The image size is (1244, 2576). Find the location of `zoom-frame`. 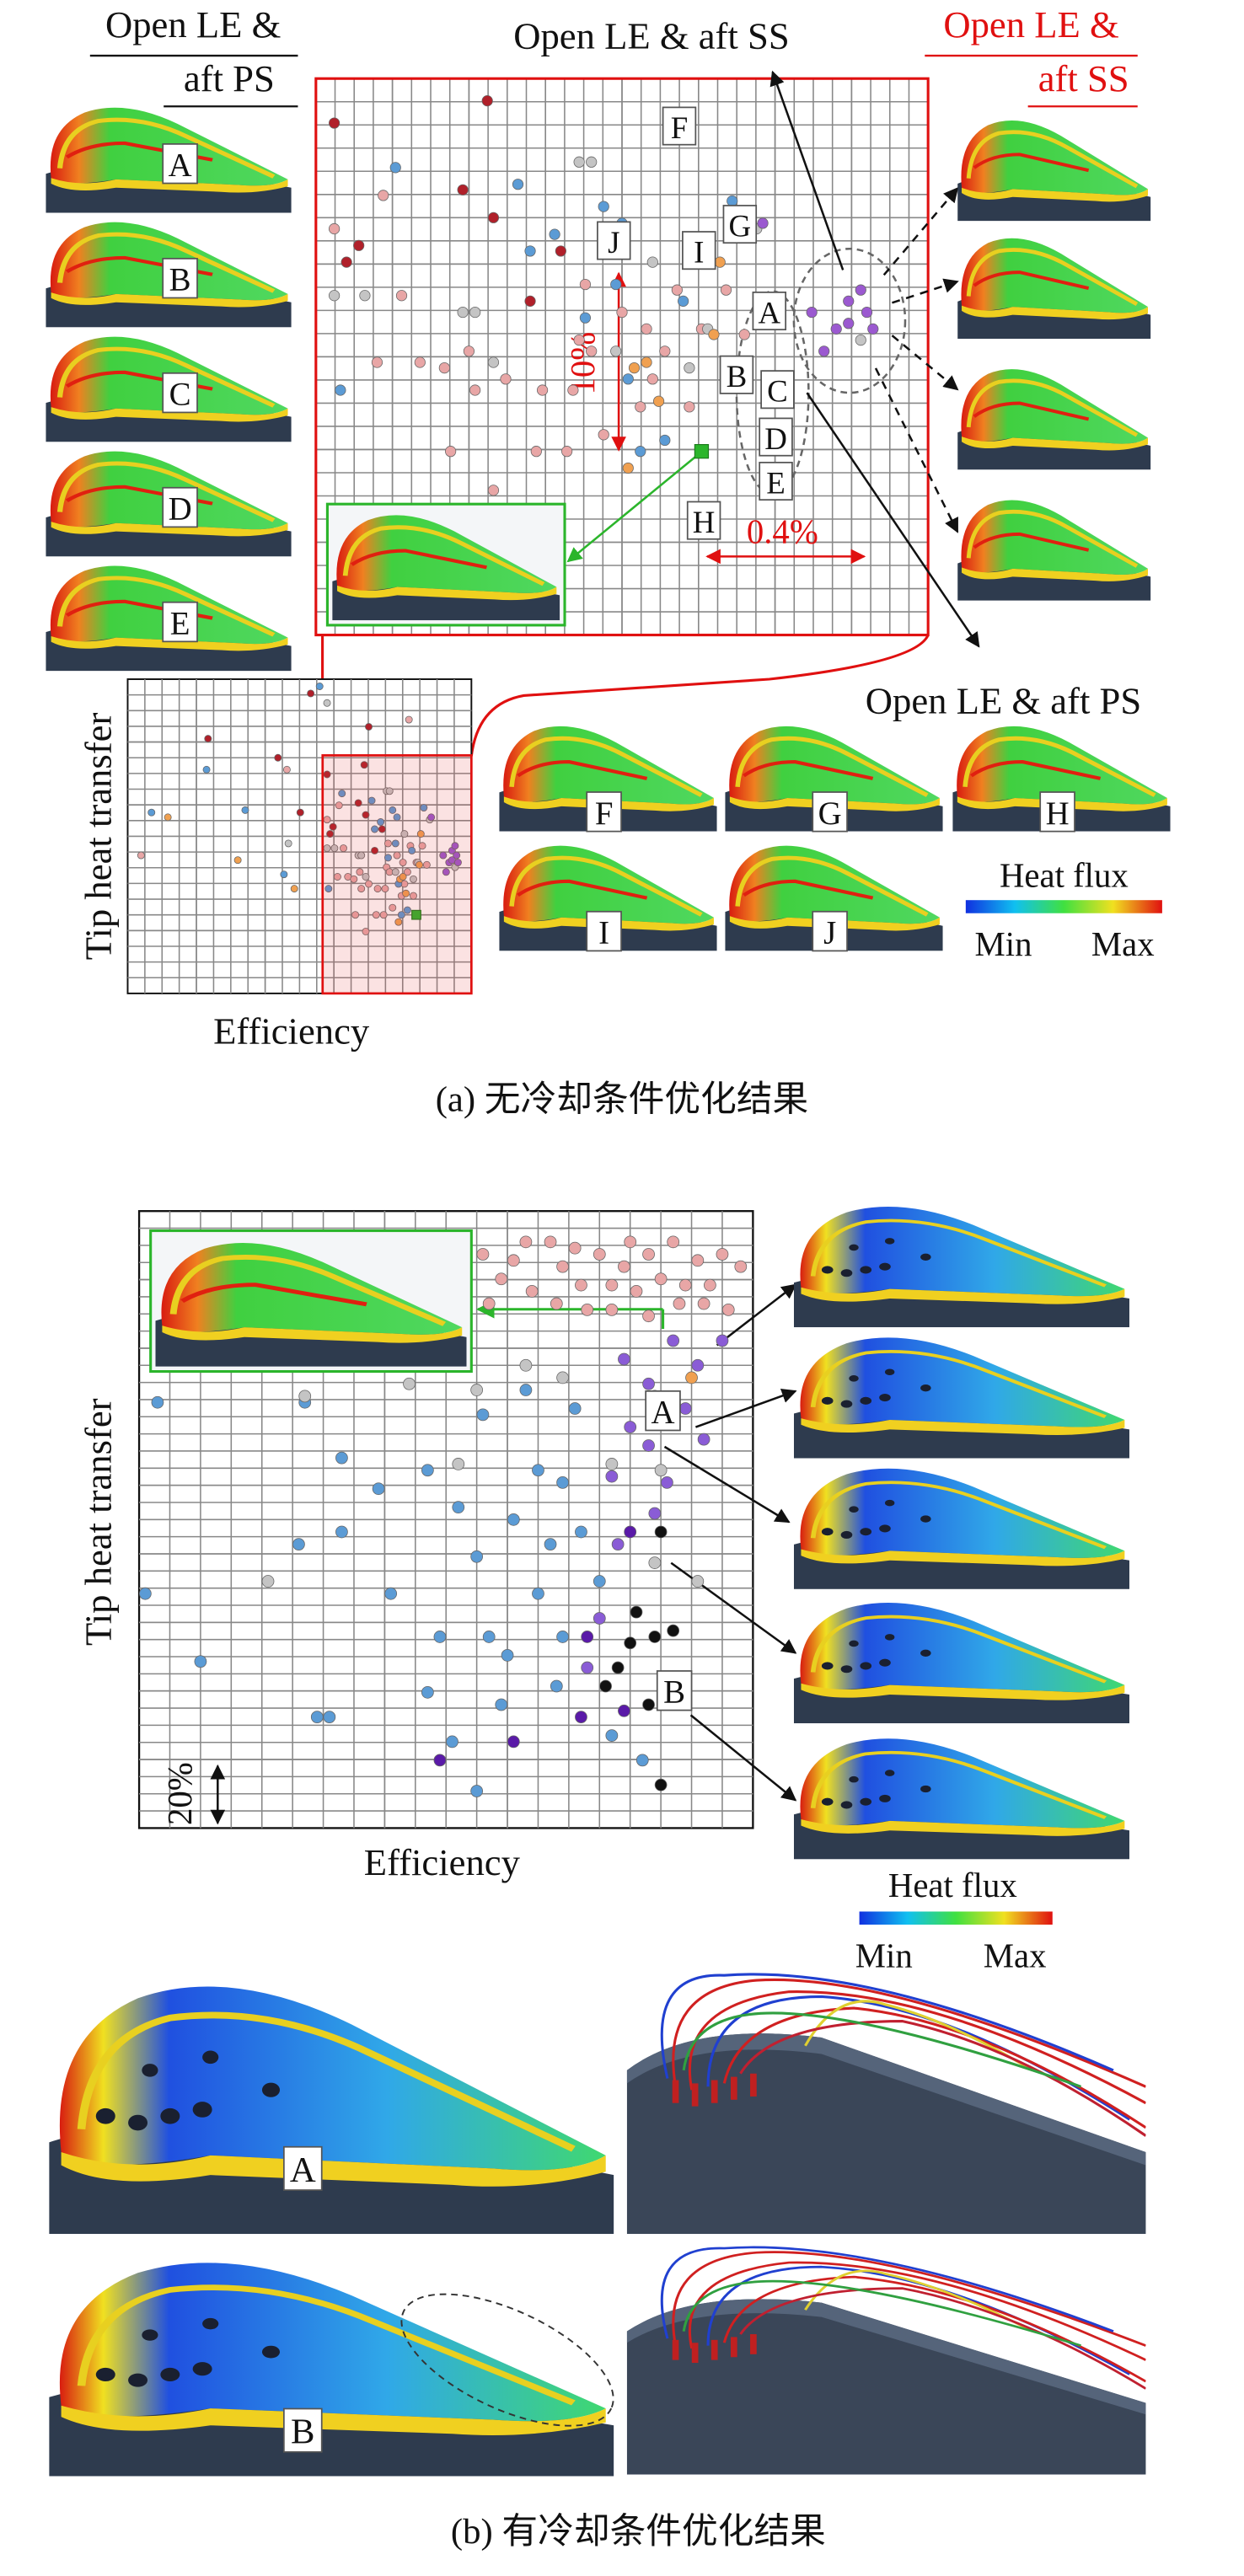

zoom-frame is located at coordinates (622, 357).